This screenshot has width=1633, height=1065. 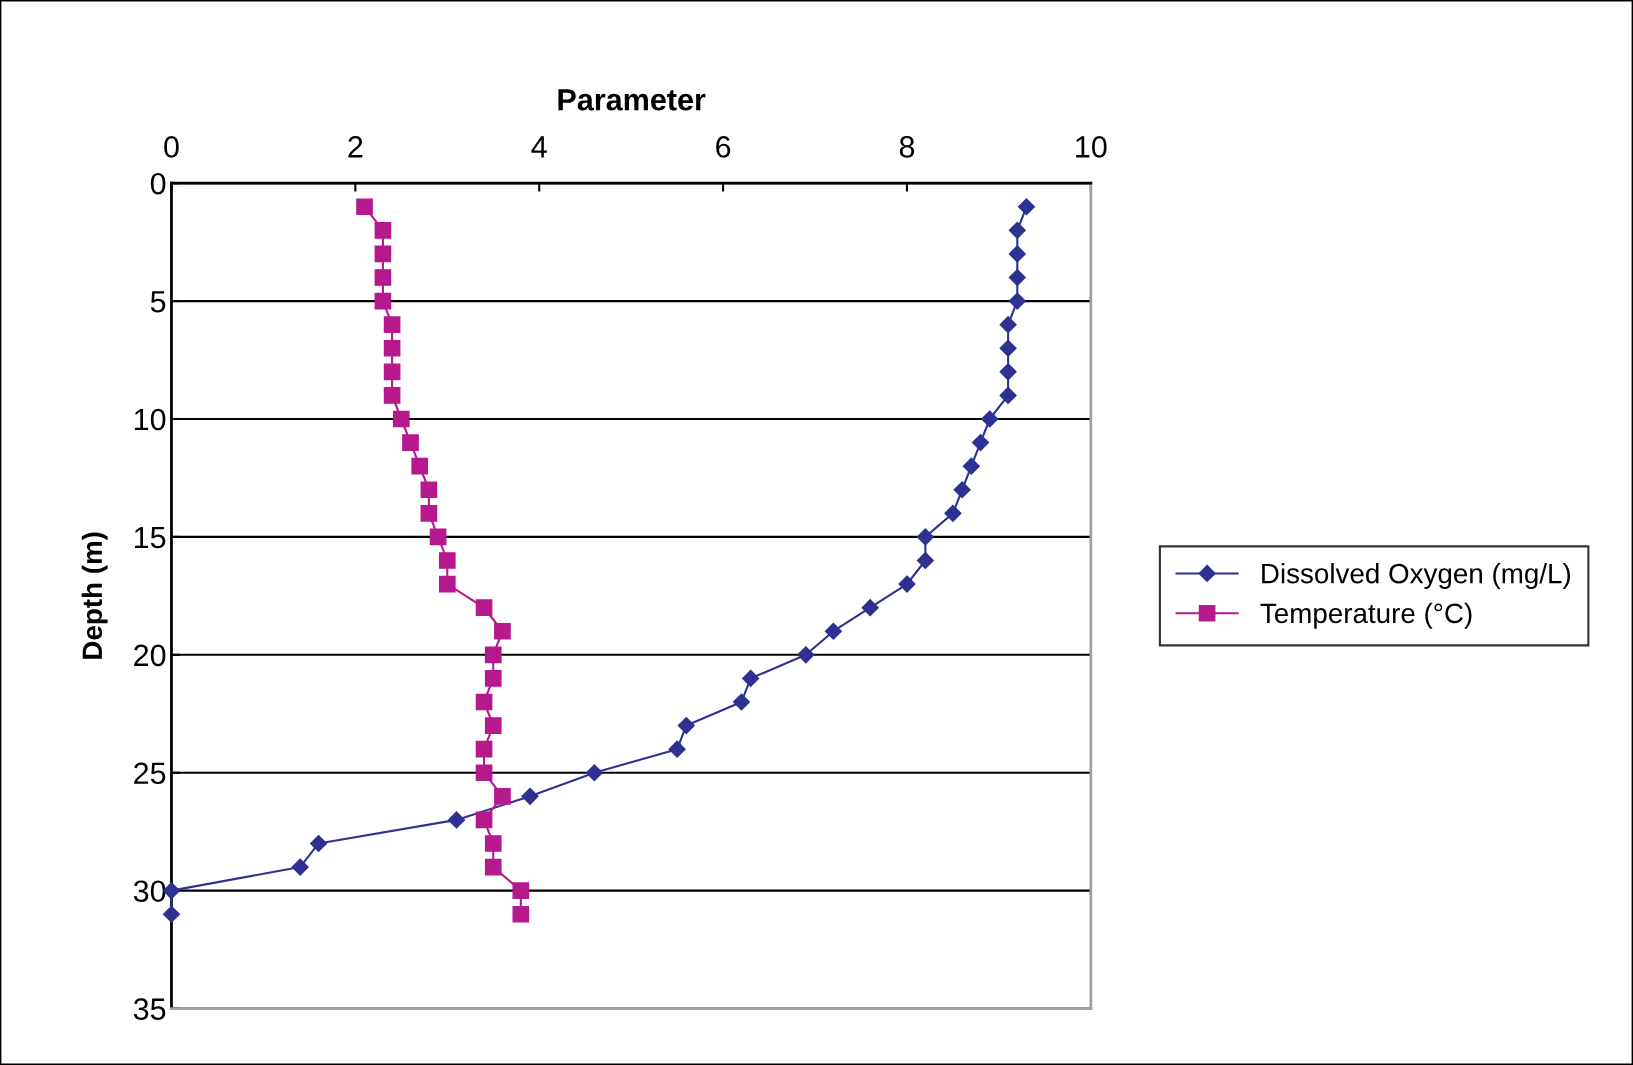 What do you see at coordinates (1091, 147) in the screenshot?
I see `x-tick-label: 10` at bounding box center [1091, 147].